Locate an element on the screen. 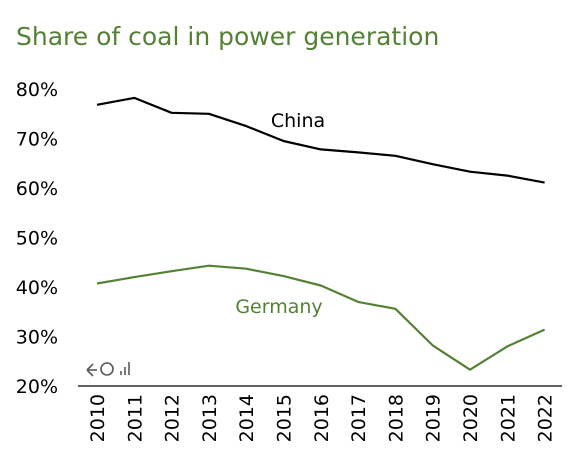 The image size is (587, 473). x-tick-label: 2011 is located at coordinates (135, 418).